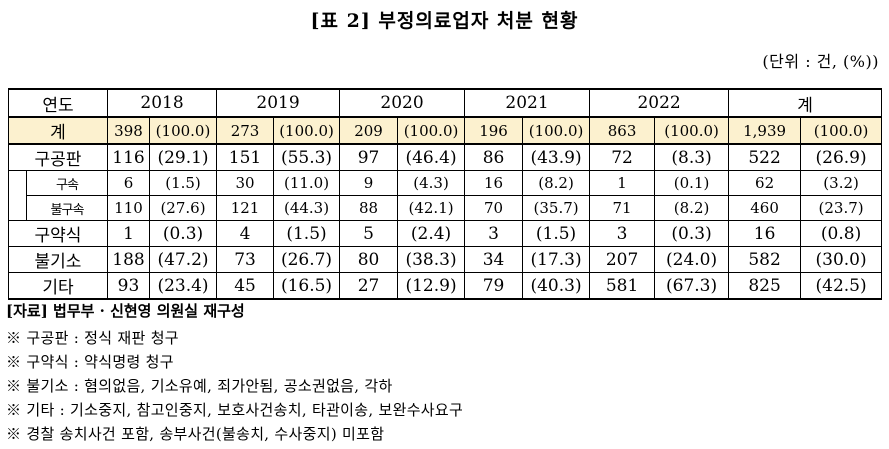  I want to click on source-note: [자료] 법무부 · 신현영 의원실 재구성, so click(125, 311).